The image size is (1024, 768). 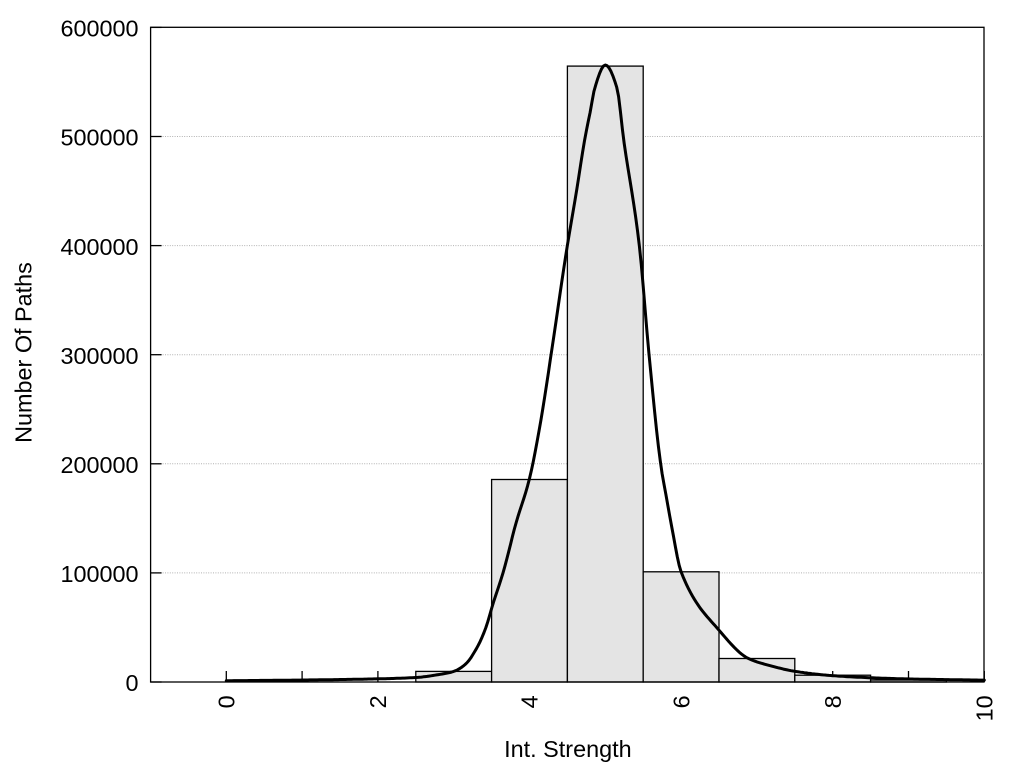 I want to click on svg-text: 400000, so click(x=99, y=247).